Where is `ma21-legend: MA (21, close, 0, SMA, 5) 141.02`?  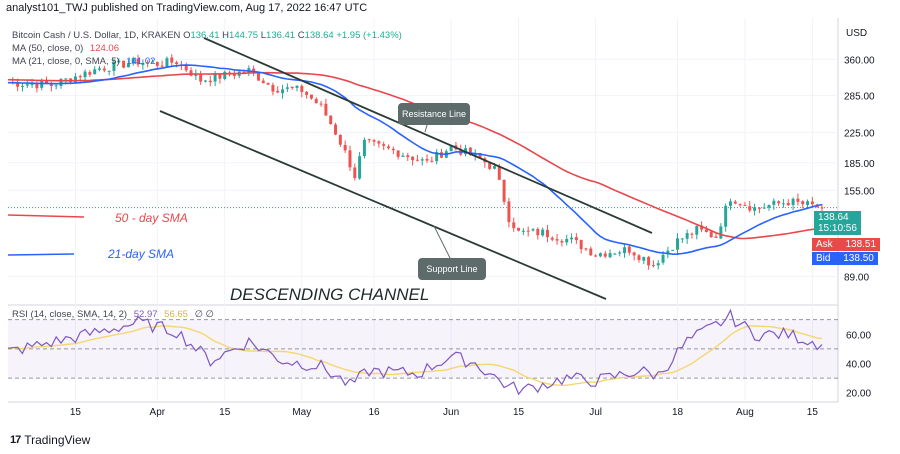
ma21-legend: MA (21, close, 0, SMA, 5) 141.02 is located at coordinates (83, 61).